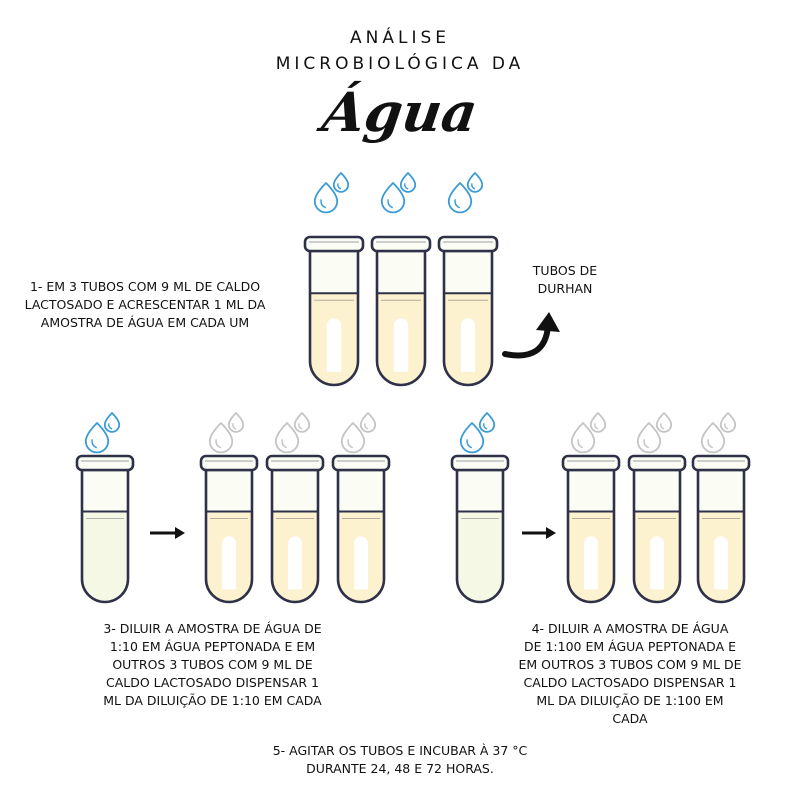 The height and width of the screenshot is (800, 800). Describe the element at coordinates (145, 304) in the screenshot. I see `step-1-line: LACTOSADO E ACRESCENTAR 1 ML DA` at that location.